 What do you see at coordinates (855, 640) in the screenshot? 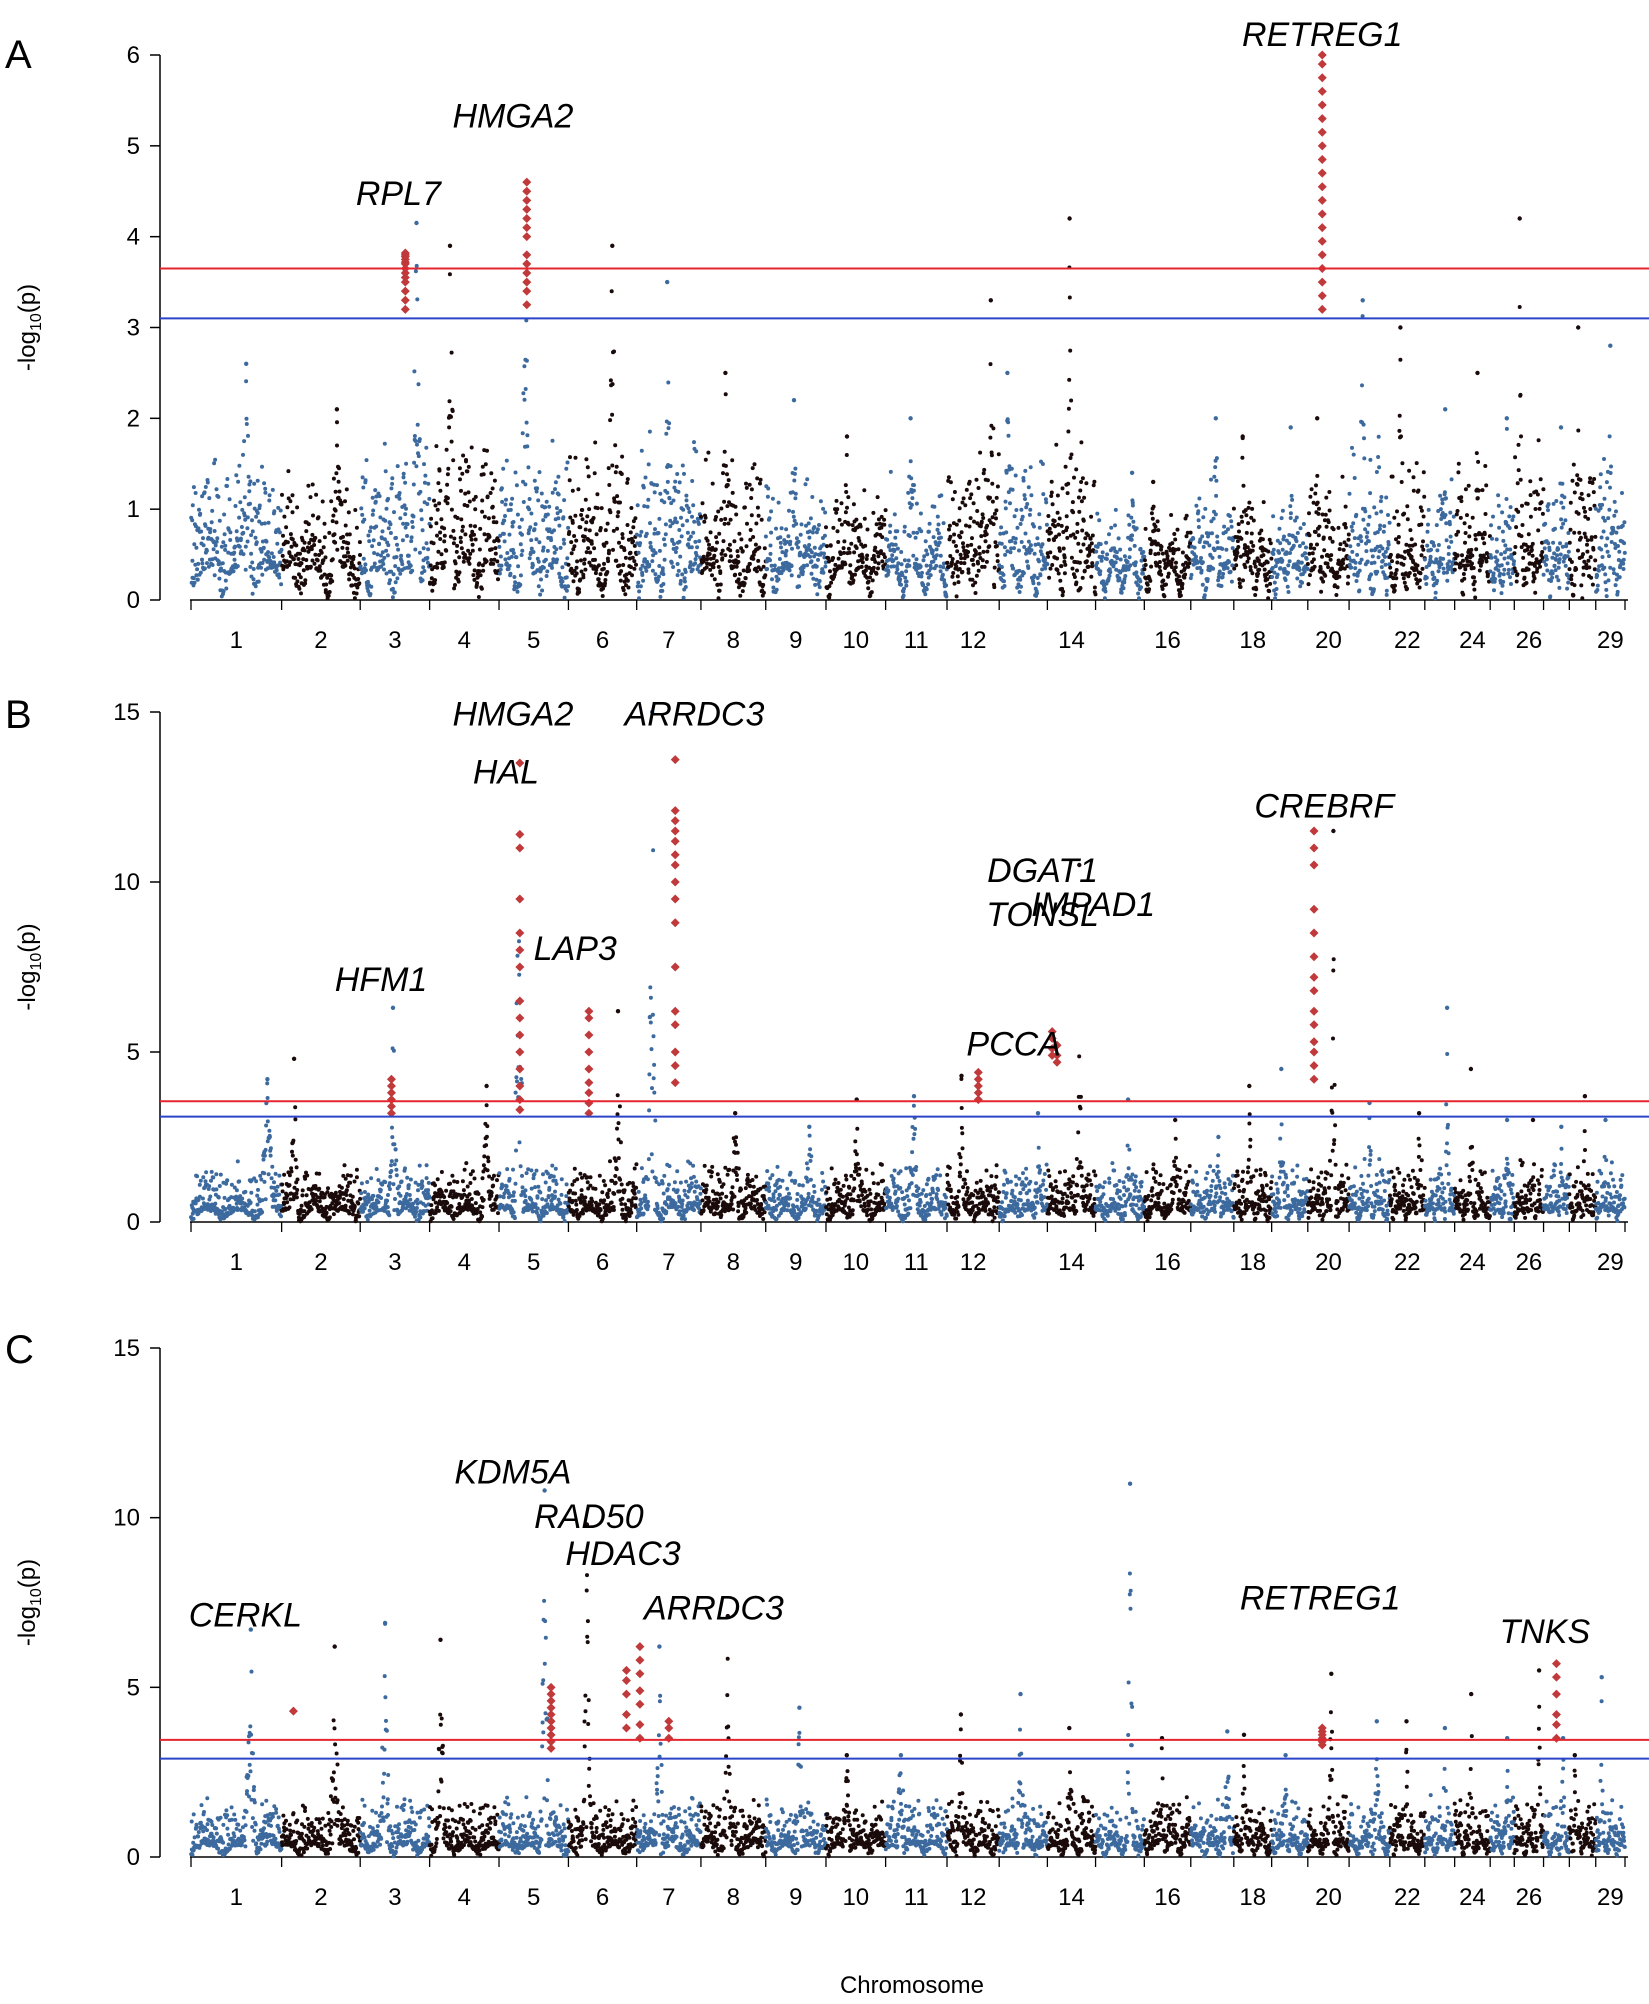
I see `x-tick-label: 10` at bounding box center [855, 640].